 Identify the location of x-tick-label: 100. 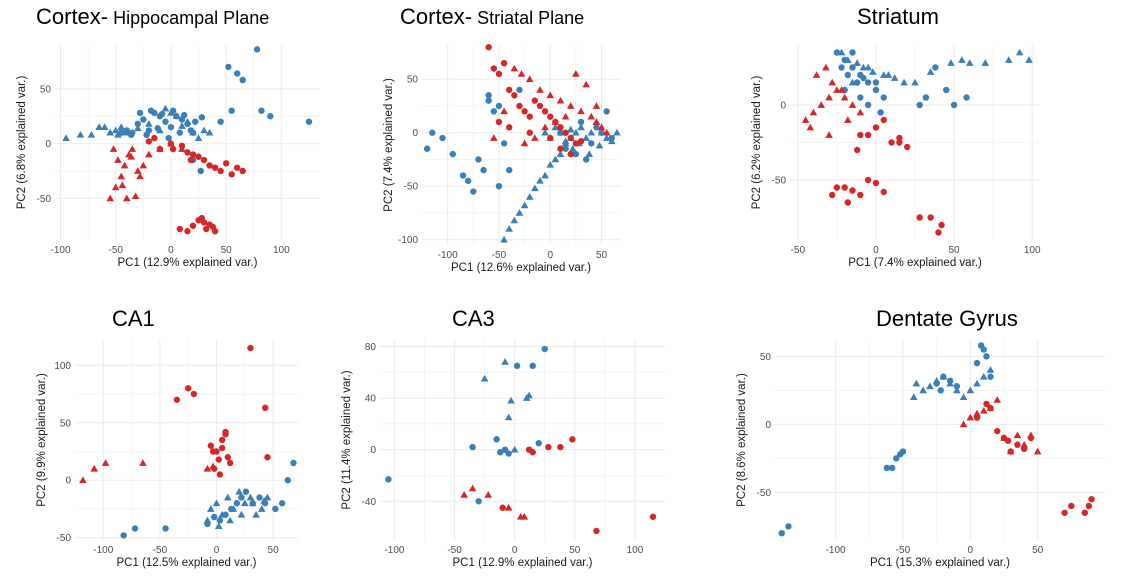
(281, 250).